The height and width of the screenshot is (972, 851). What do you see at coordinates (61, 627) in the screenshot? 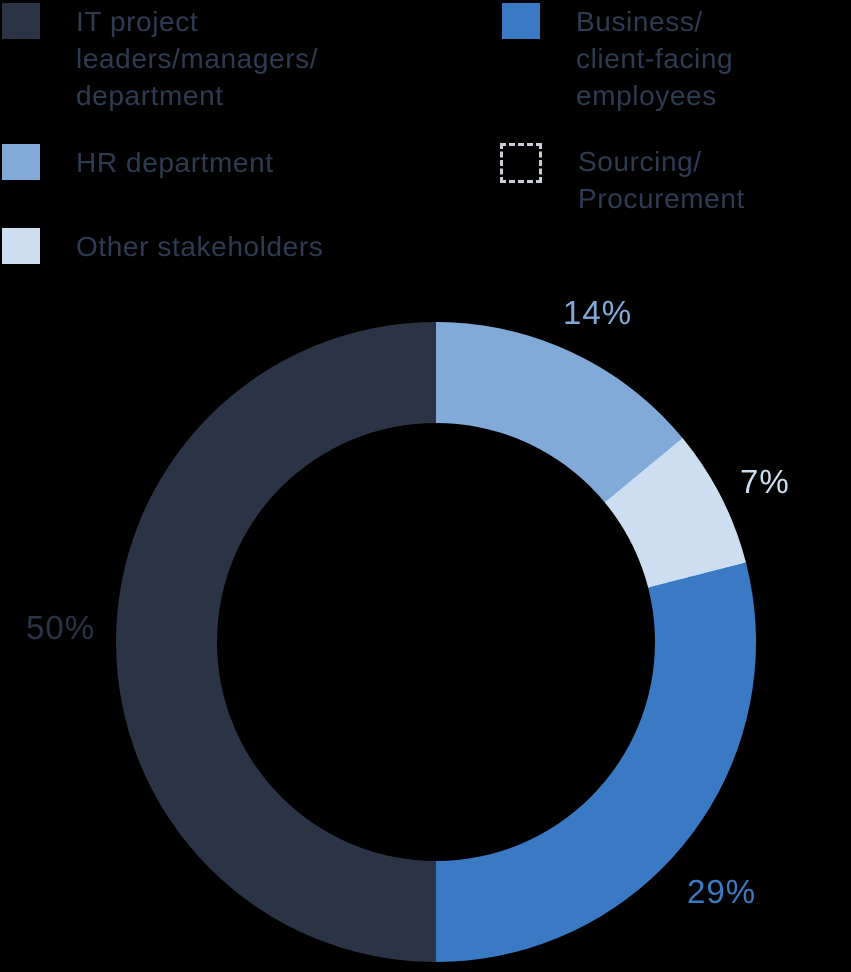
I see `segment-label-it-project-leaders: 50%` at bounding box center [61, 627].